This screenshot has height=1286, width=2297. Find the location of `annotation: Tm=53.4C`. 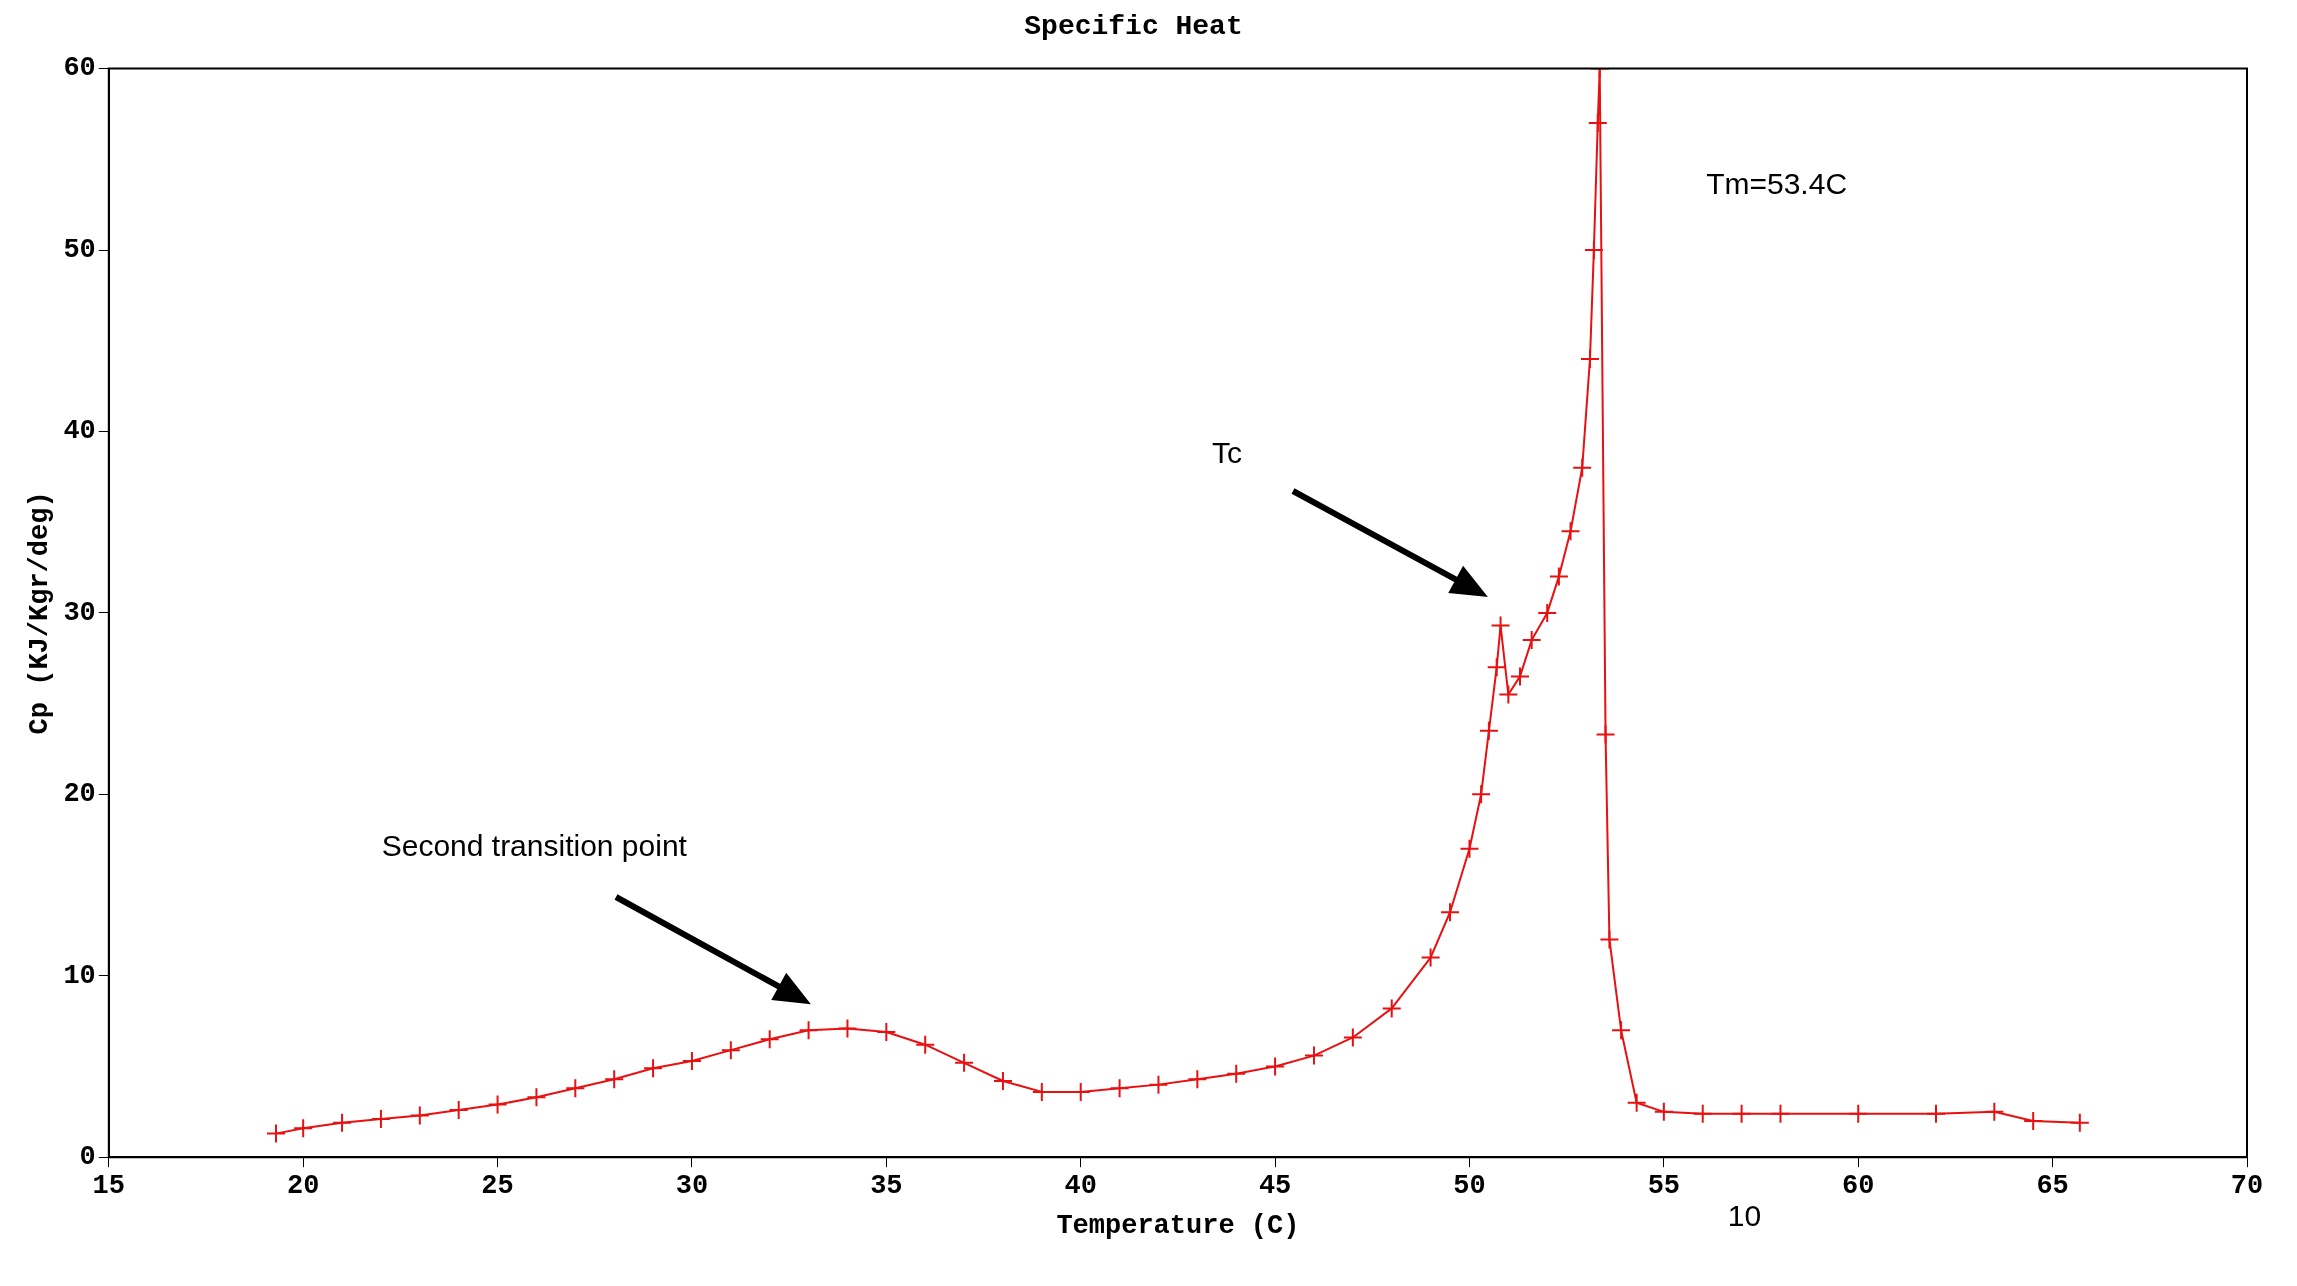

annotation: Tm=53.4C is located at coordinates (1777, 184).